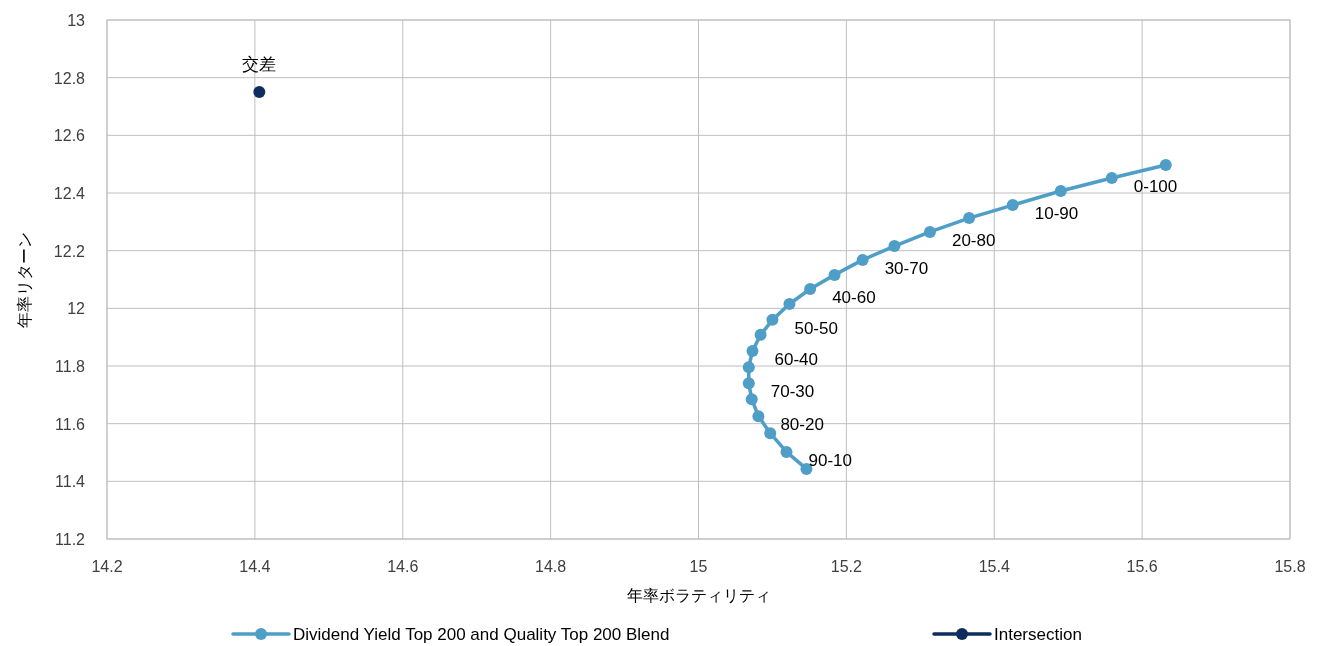  What do you see at coordinates (1155, 187) in the screenshot?
I see `data-label: 0-100` at bounding box center [1155, 187].